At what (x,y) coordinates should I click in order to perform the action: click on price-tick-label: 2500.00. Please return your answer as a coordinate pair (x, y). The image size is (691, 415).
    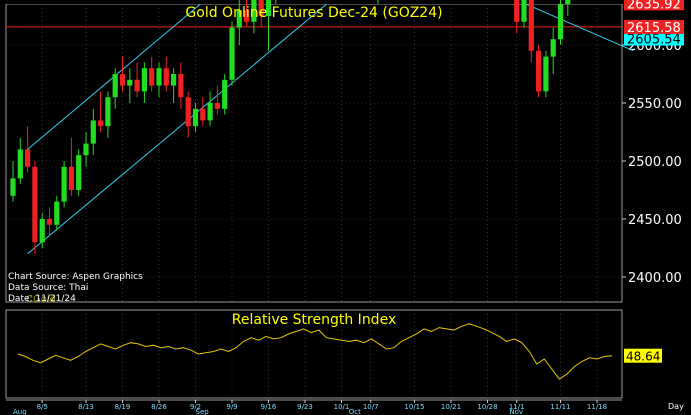
    Looking at the image, I should click on (655, 162).